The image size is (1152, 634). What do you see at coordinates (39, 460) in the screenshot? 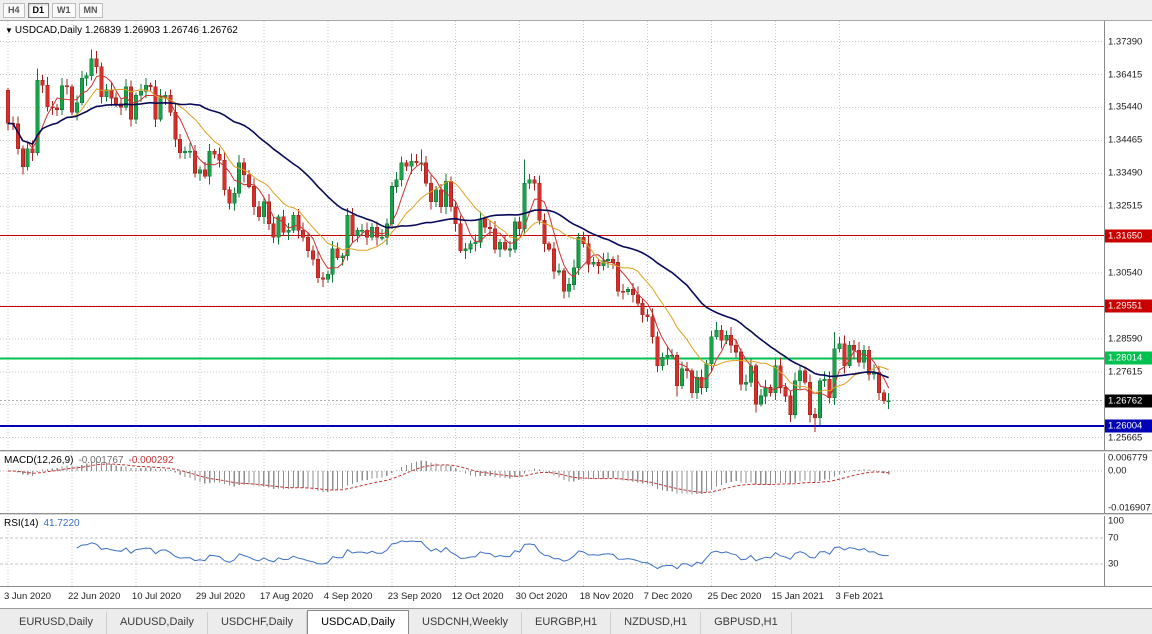
I see `macd-name: MACD(12,26,9)` at bounding box center [39, 460].